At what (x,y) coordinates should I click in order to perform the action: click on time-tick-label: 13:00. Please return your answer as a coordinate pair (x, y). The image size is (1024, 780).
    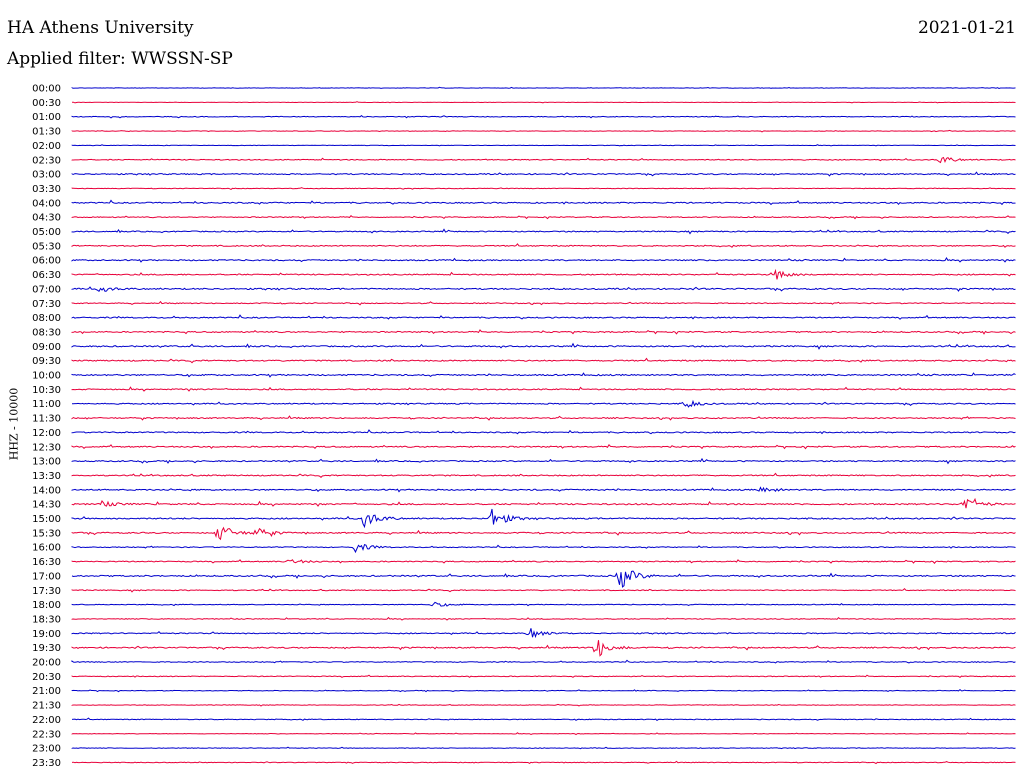
    Looking at the image, I should click on (46, 462).